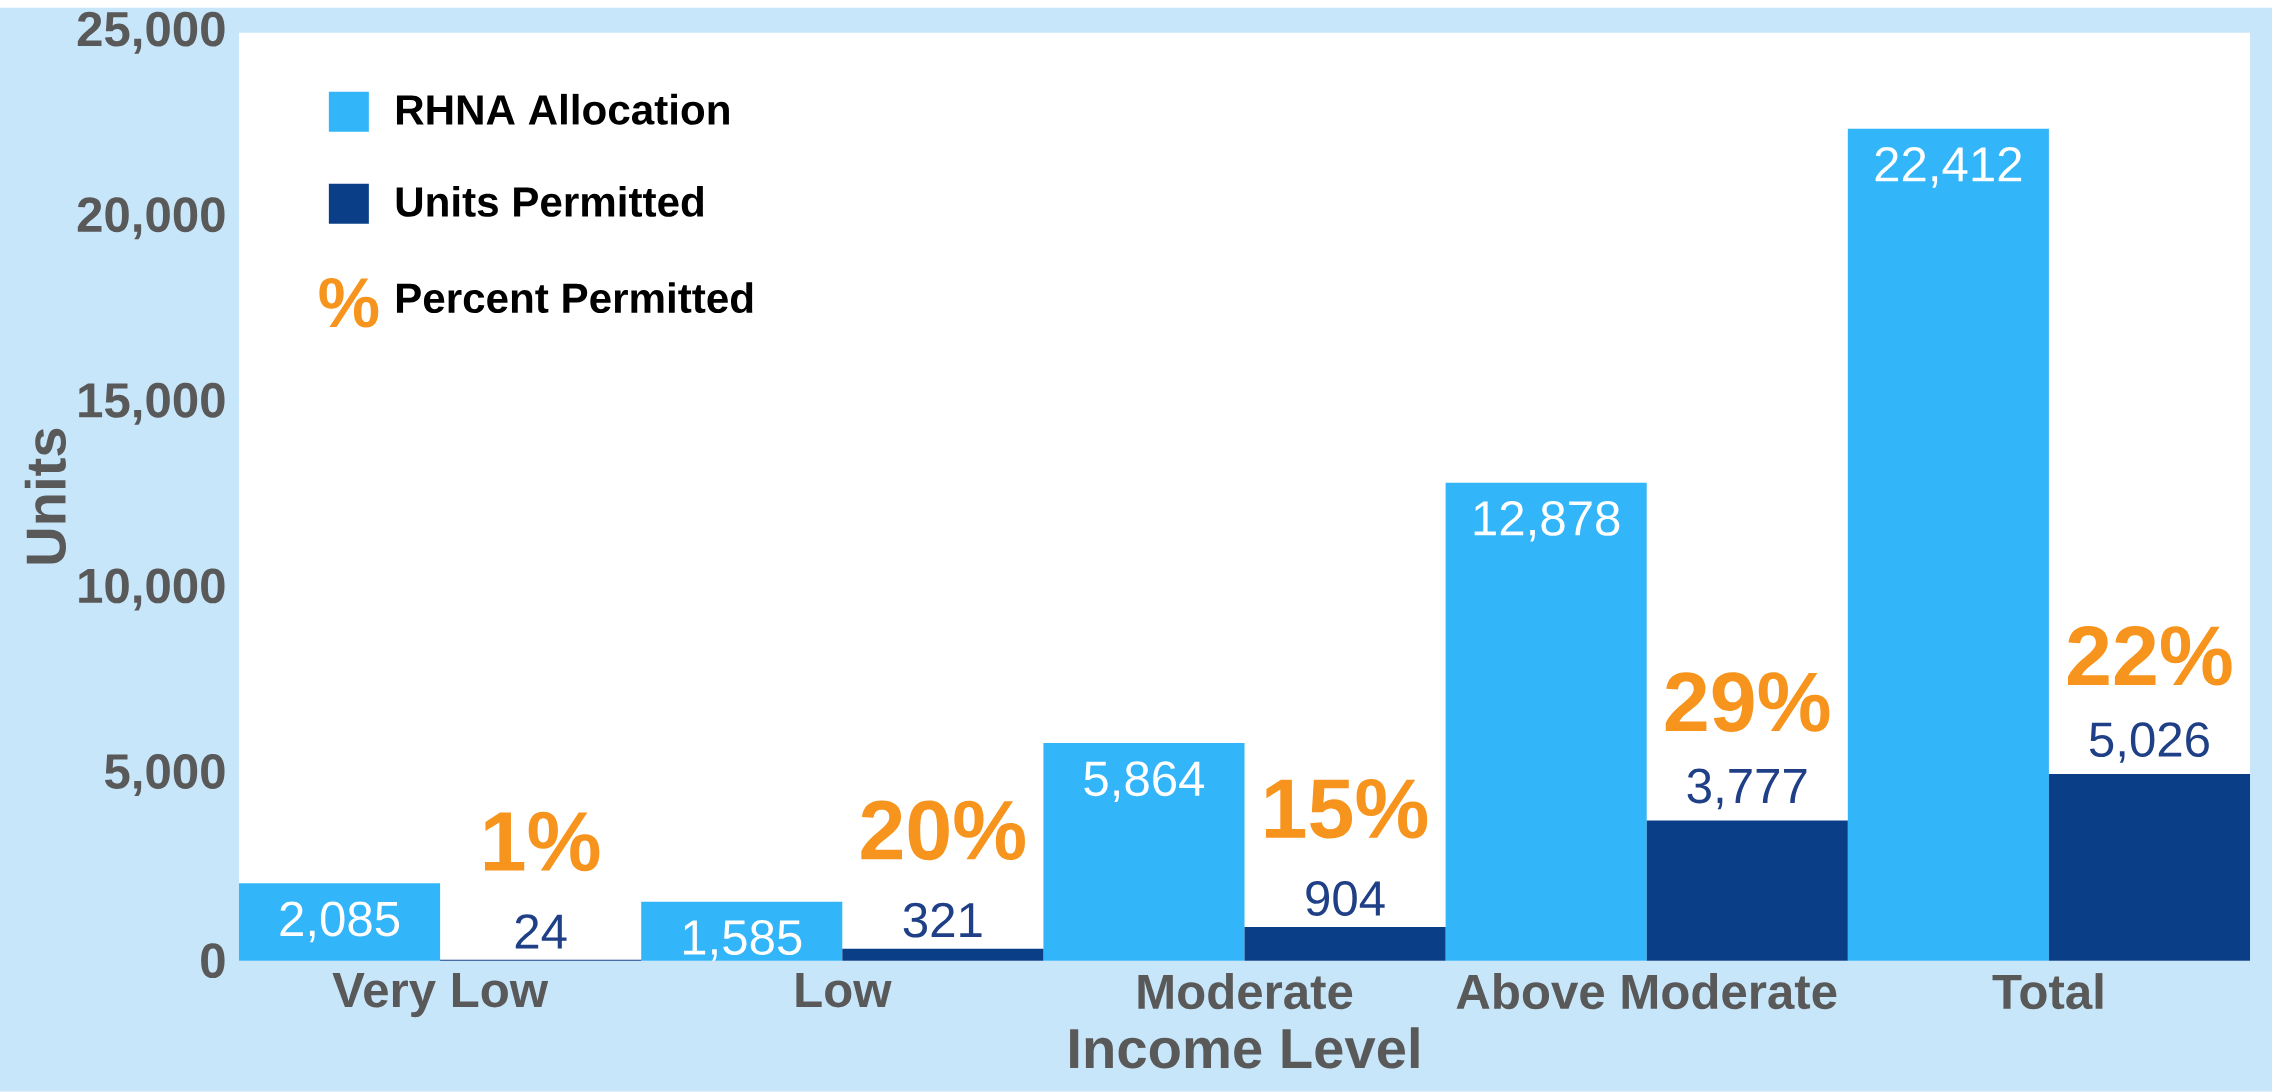  I want to click on data-label: 5,026, so click(2149, 742).